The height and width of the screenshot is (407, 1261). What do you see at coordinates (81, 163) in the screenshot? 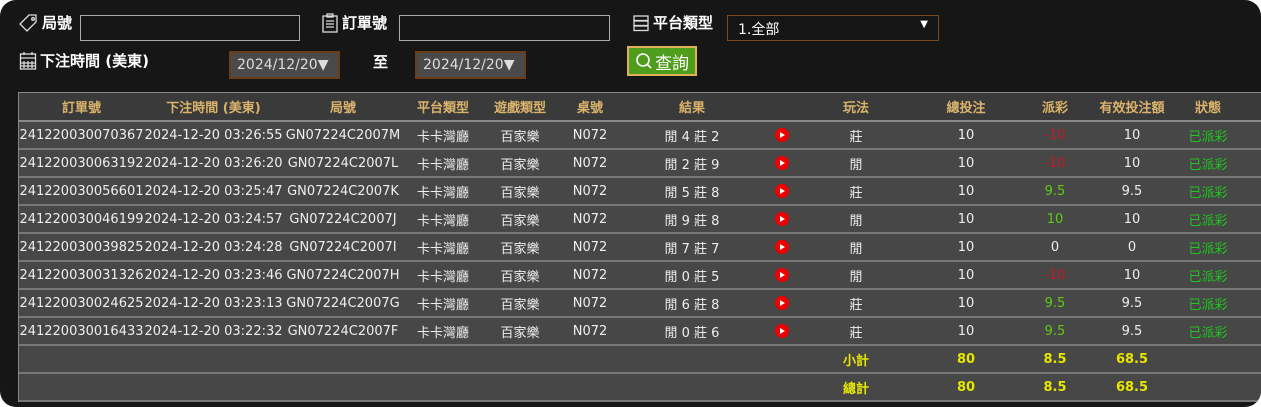
I see `cell-order: 241220030063192` at bounding box center [81, 163].